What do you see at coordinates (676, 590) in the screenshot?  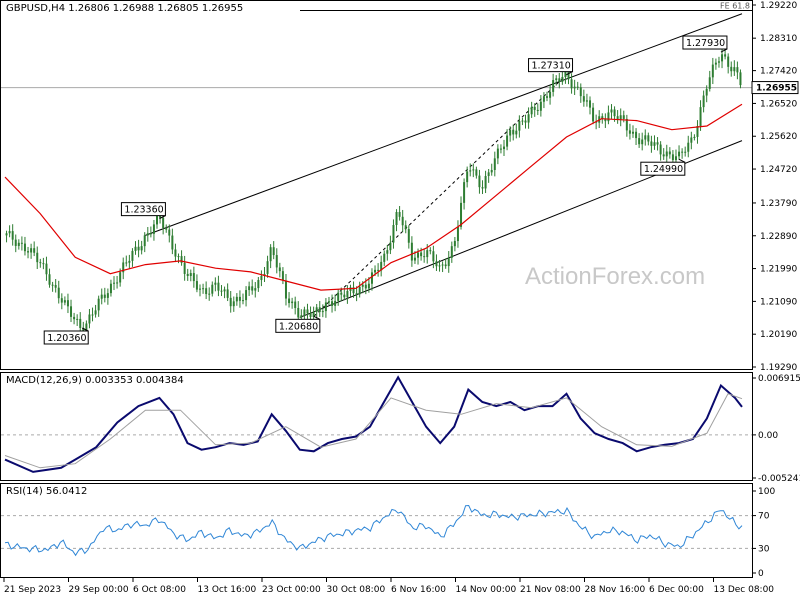 I see `x-tick-label-10: 6 Dec 00:00` at bounding box center [676, 590].